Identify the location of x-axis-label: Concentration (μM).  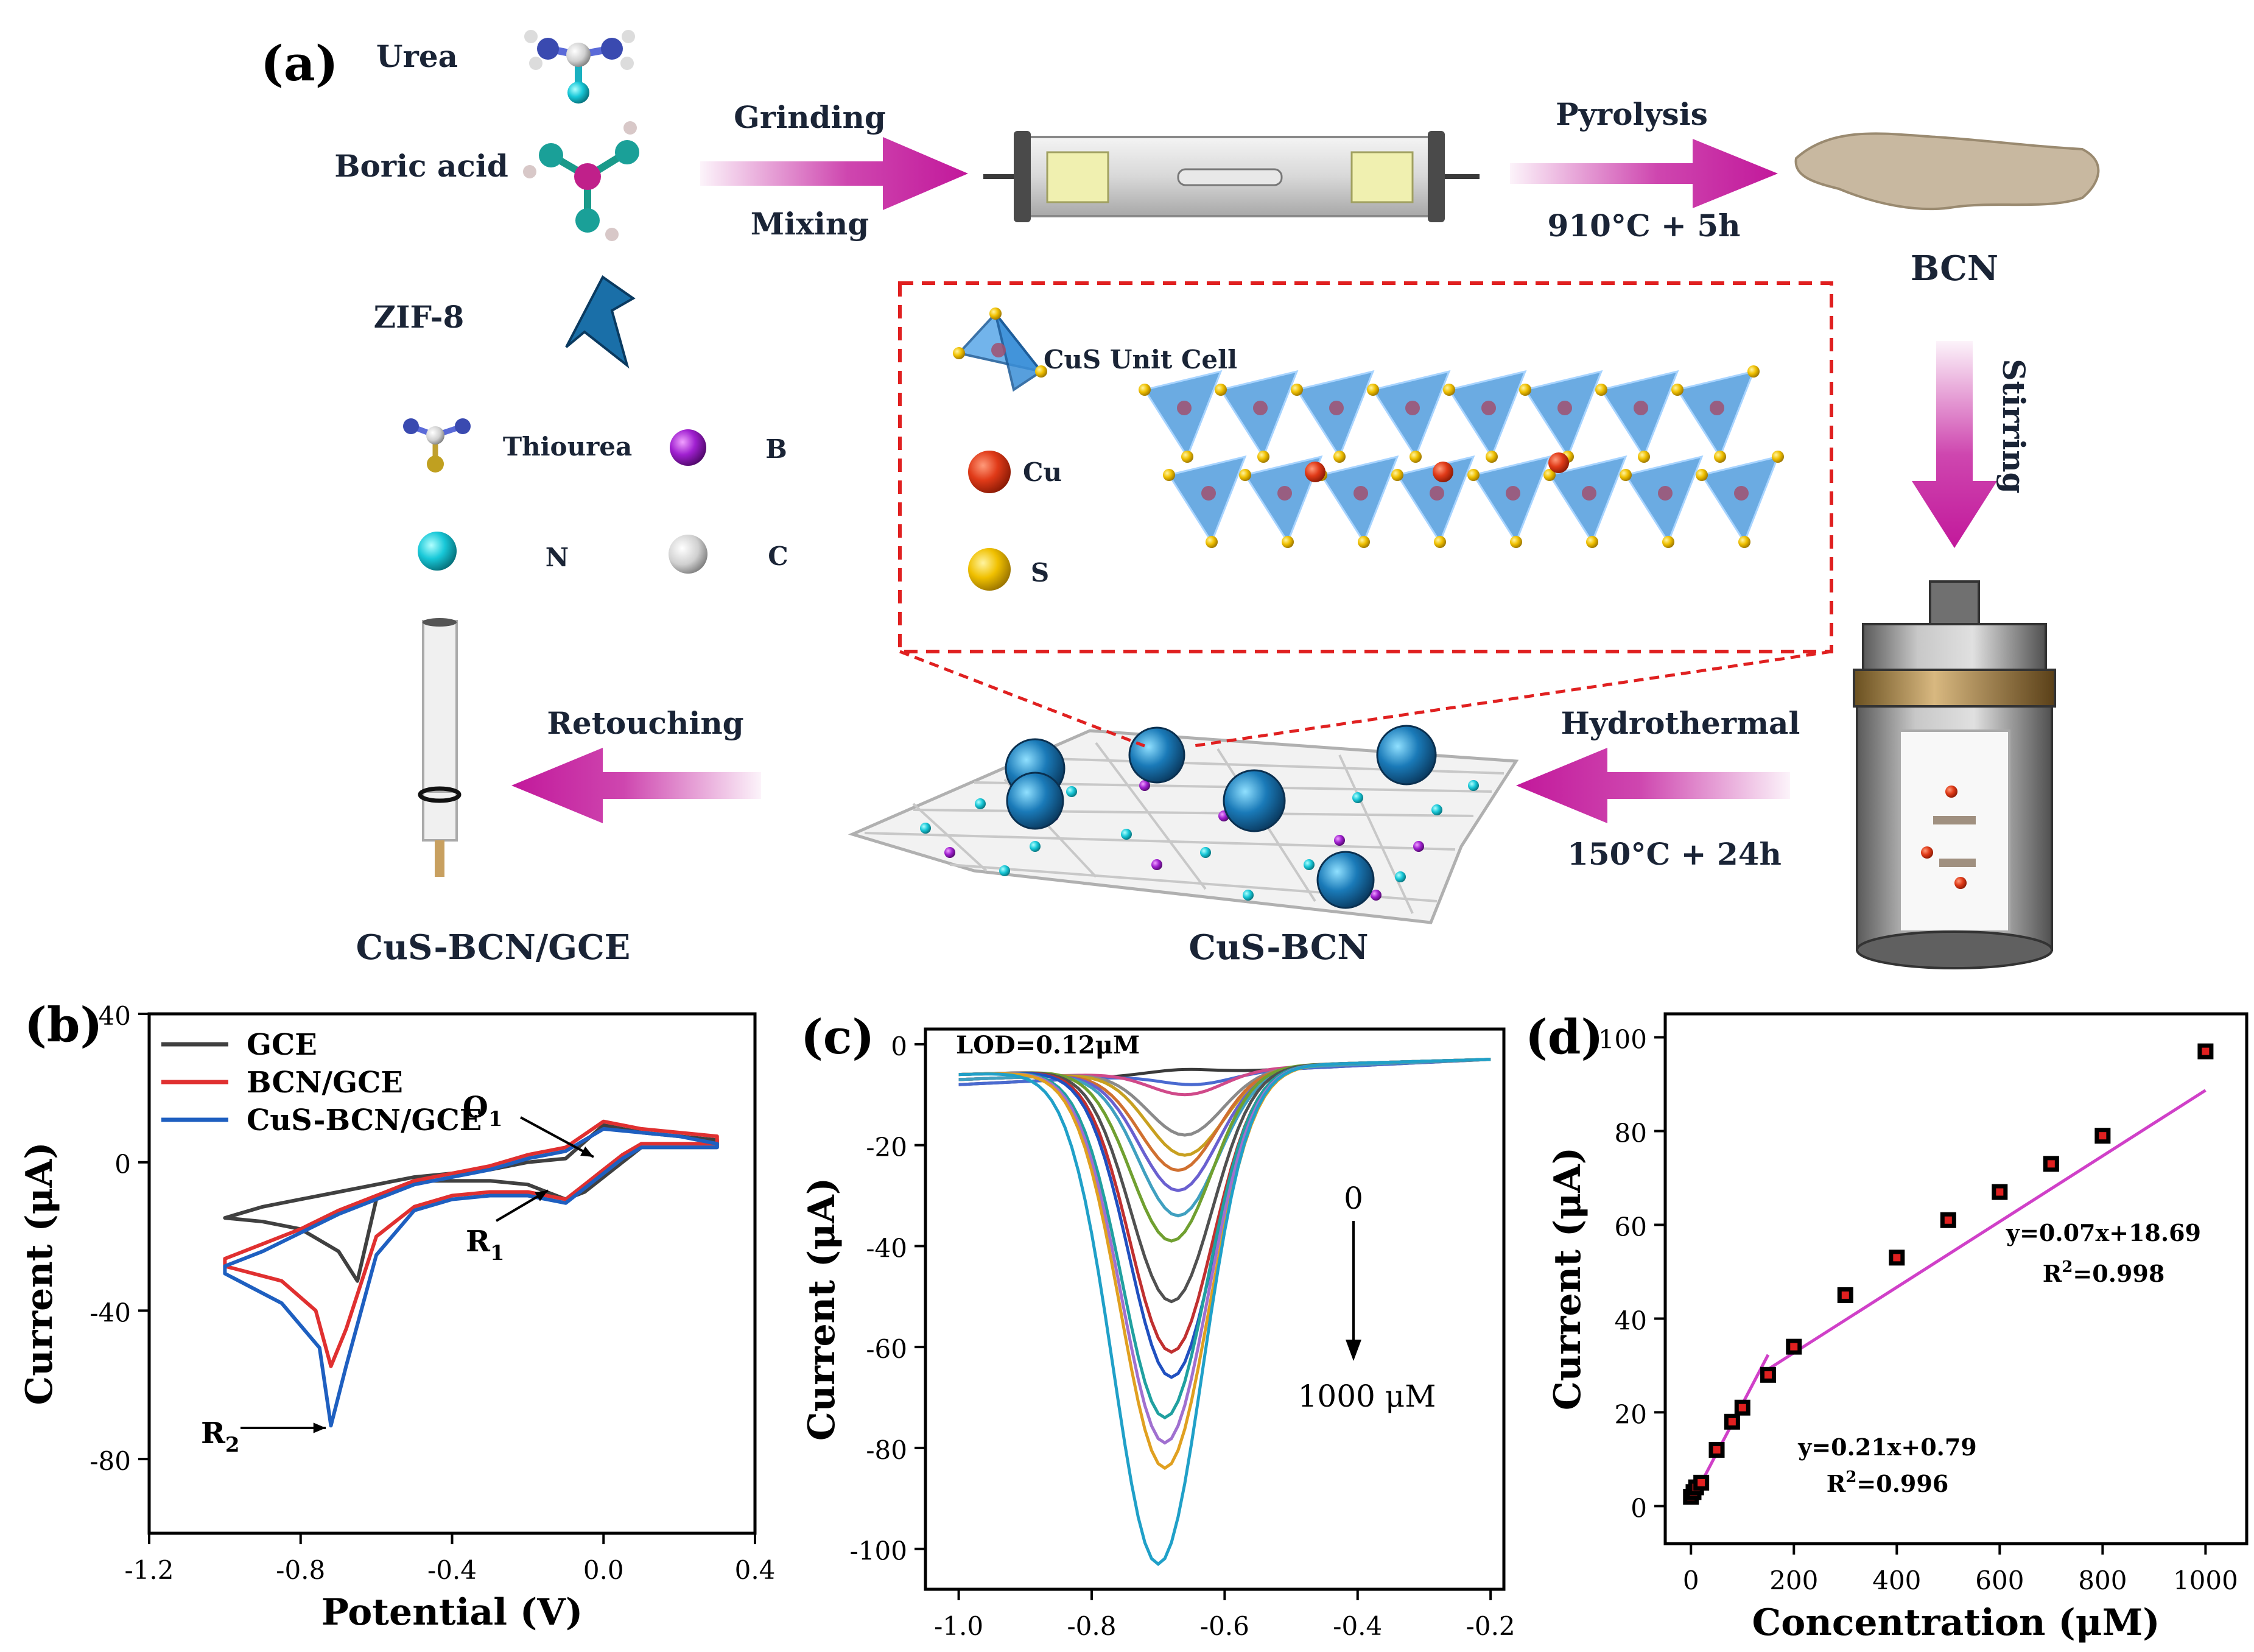
(1956, 1623).